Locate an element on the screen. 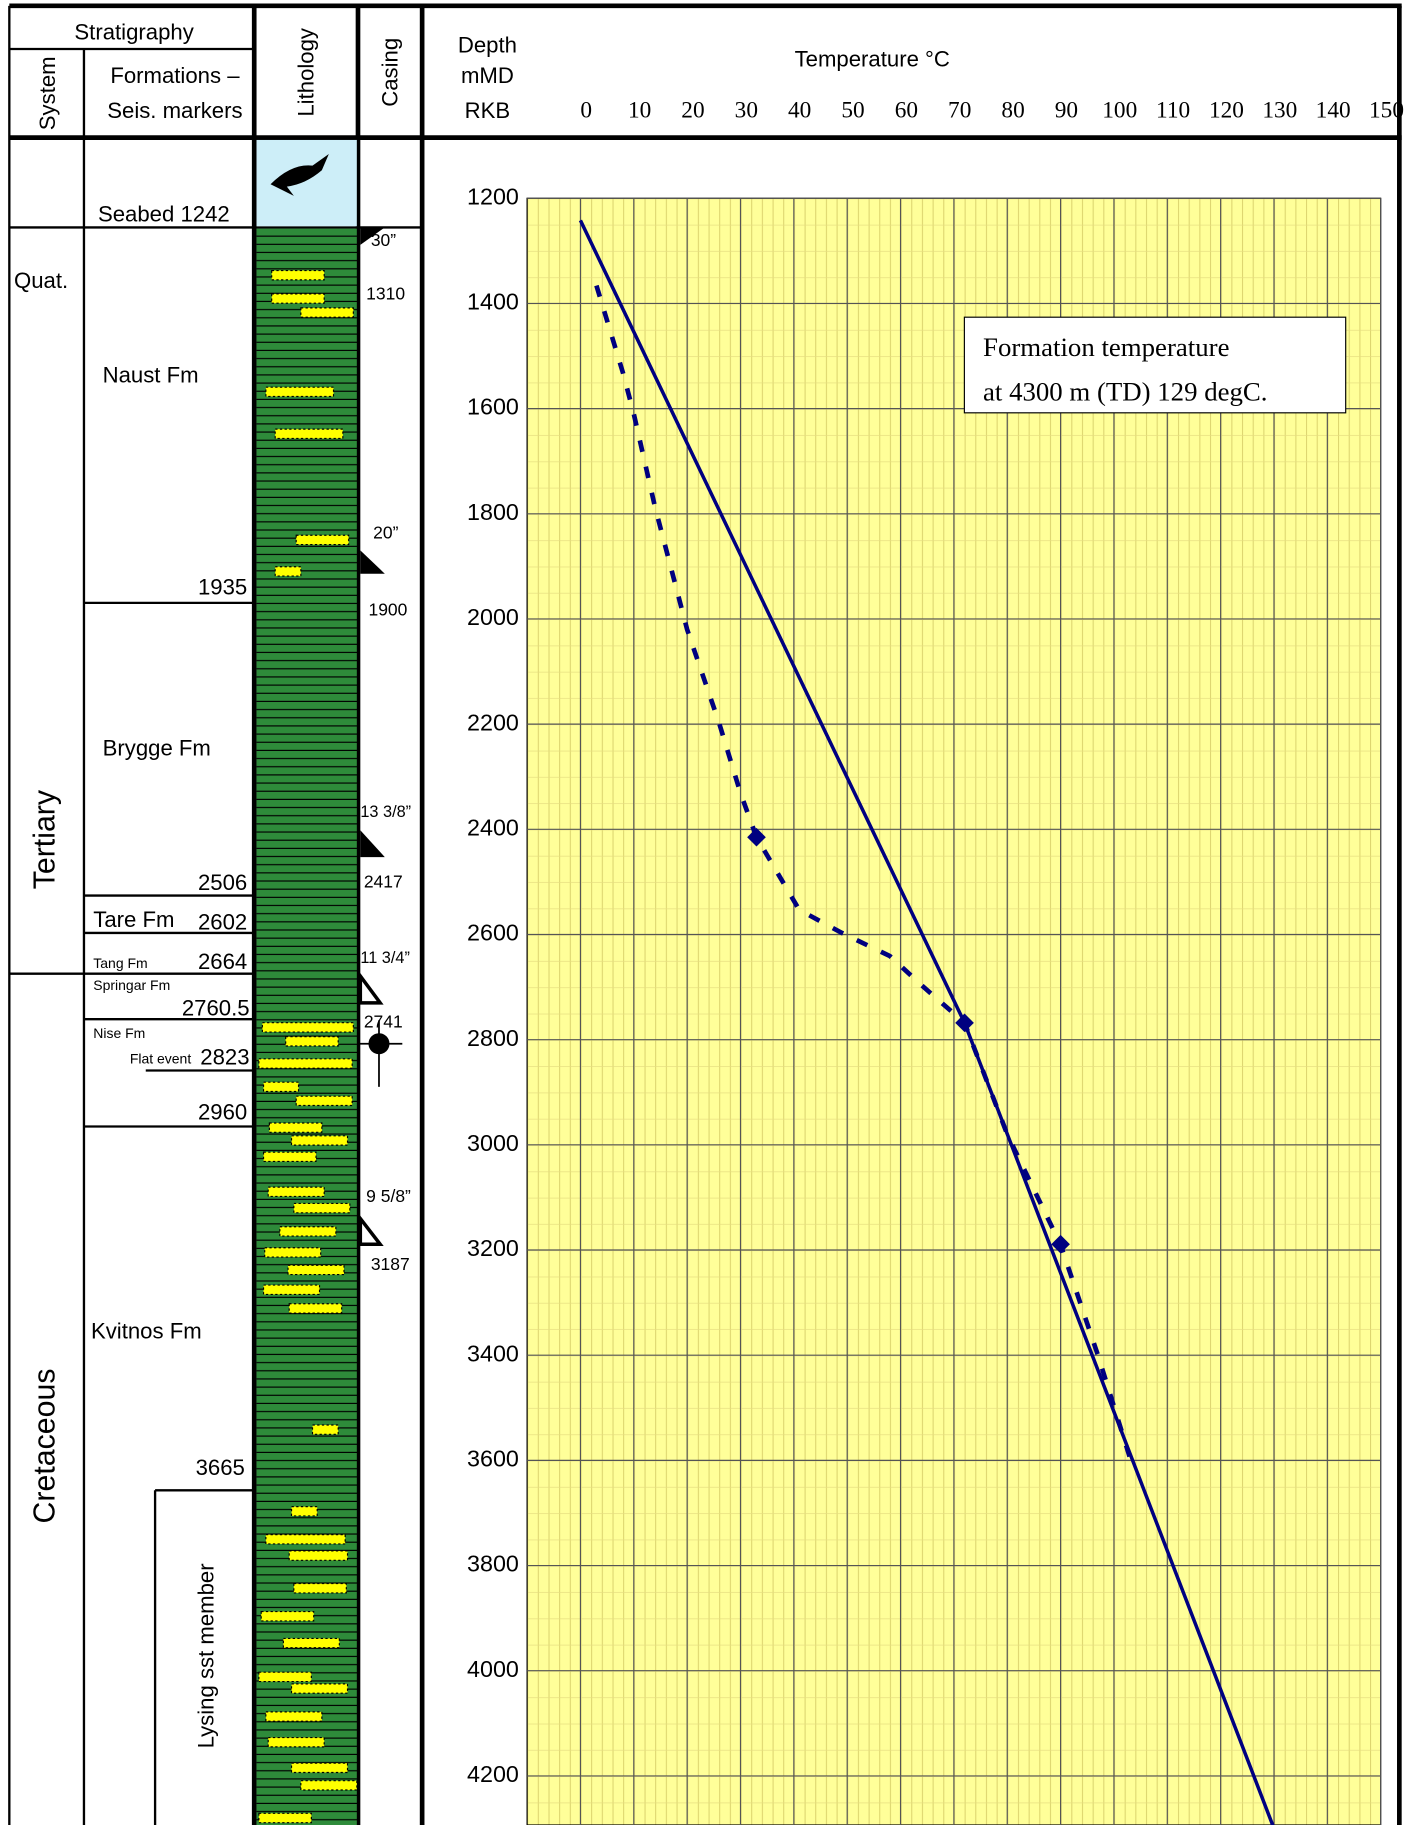 The image size is (1411, 1825). casing-label: 9 5/8” is located at coordinates (388, 1196).